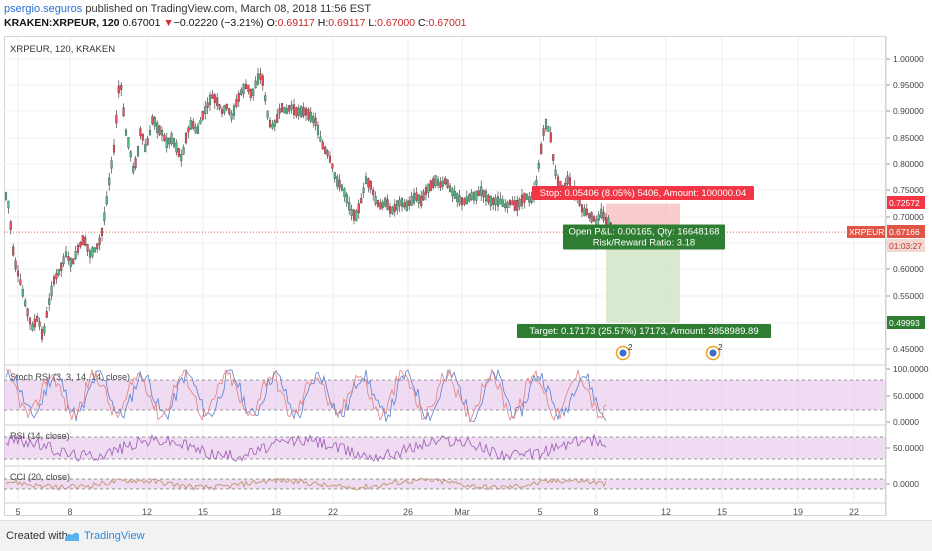  I want to click on osc-y-tick-label: 0.0000, so click(906, 422).